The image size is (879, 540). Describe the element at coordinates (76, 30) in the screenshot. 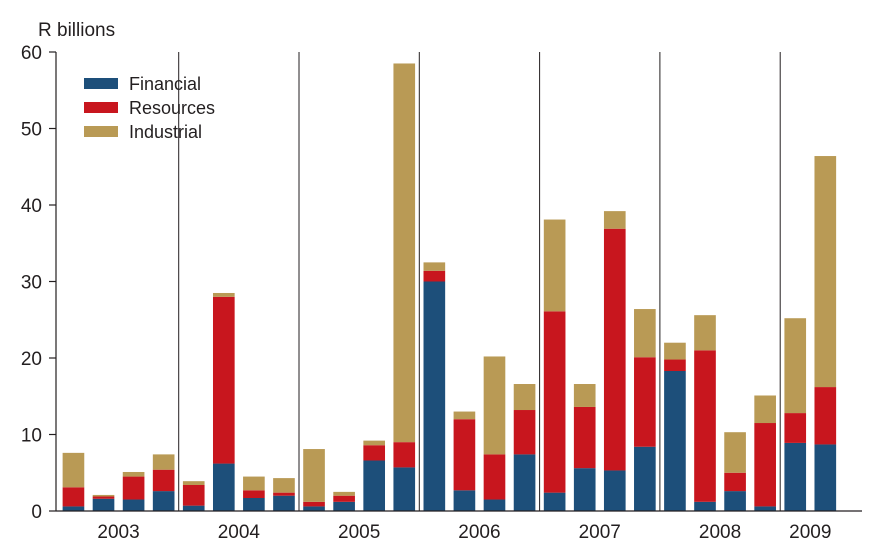

I see `y-axis-label: R billions` at that location.